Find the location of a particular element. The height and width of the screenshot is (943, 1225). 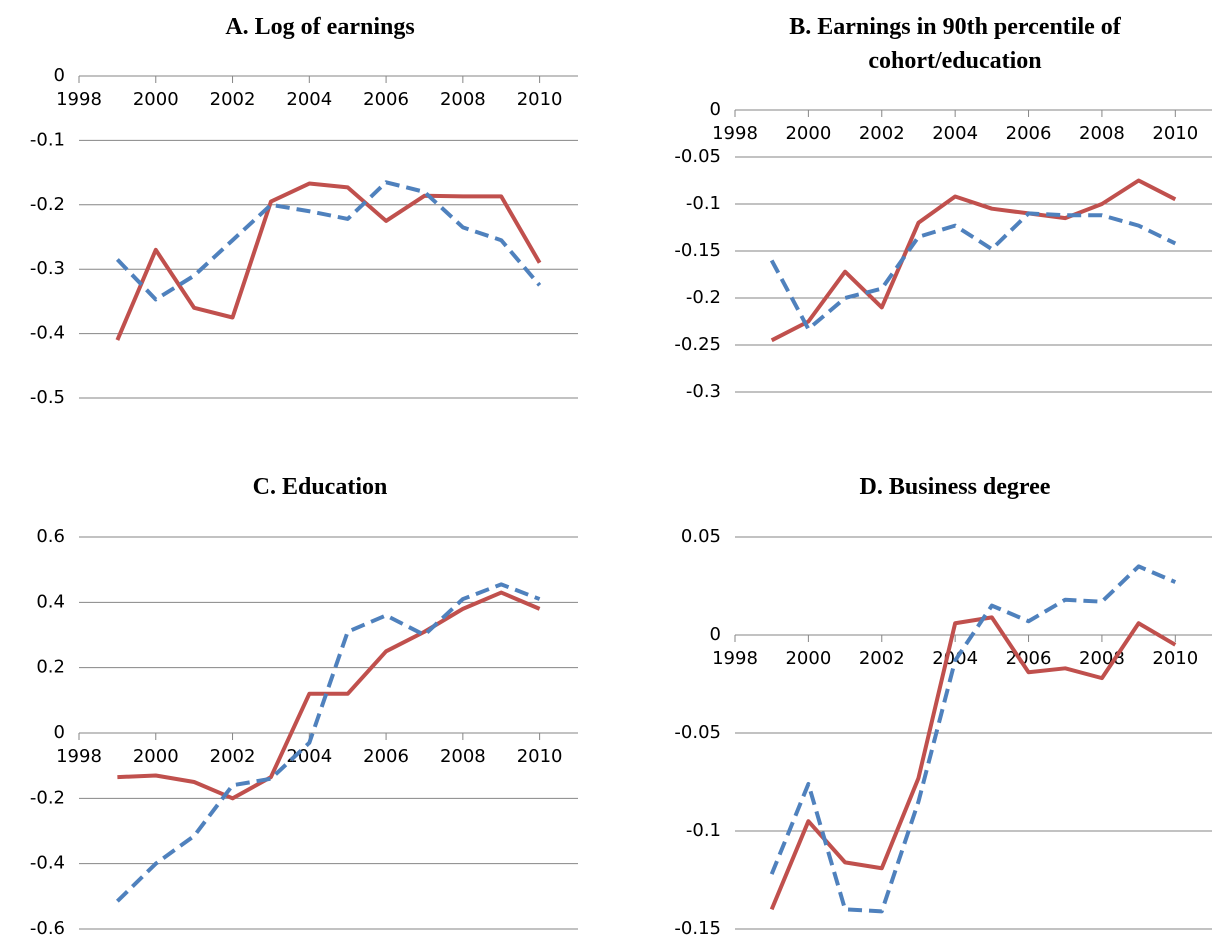

chart-title: D. Business degree is located at coordinates (955, 487).